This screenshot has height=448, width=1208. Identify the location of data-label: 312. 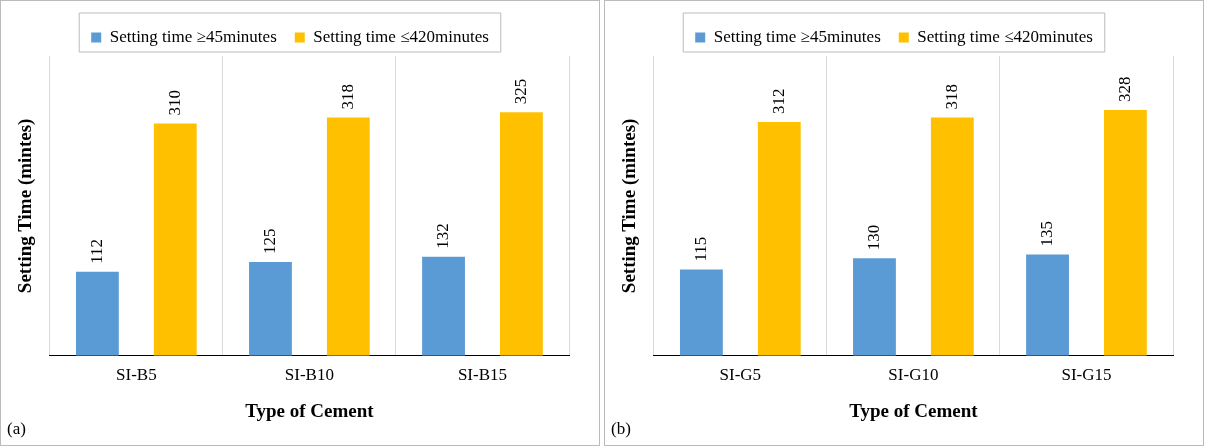
(778, 101).